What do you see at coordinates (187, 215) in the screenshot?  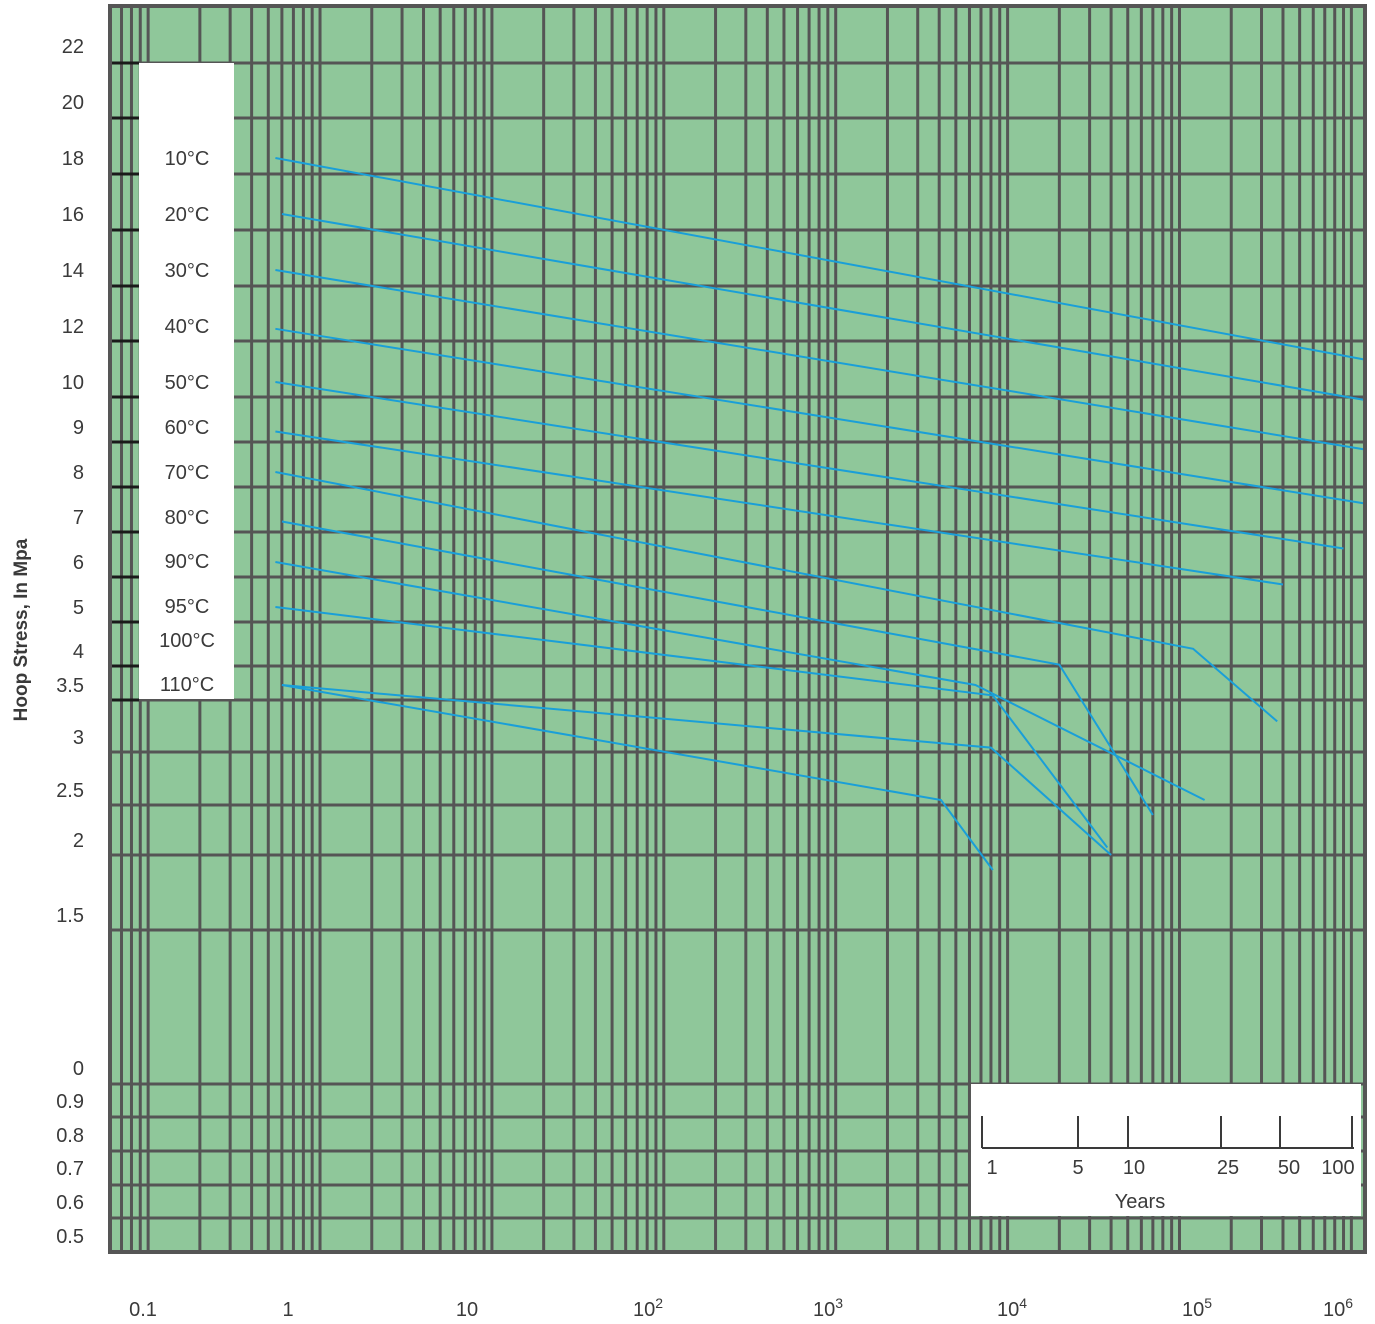 I see `legend-entry: 20°C` at bounding box center [187, 215].